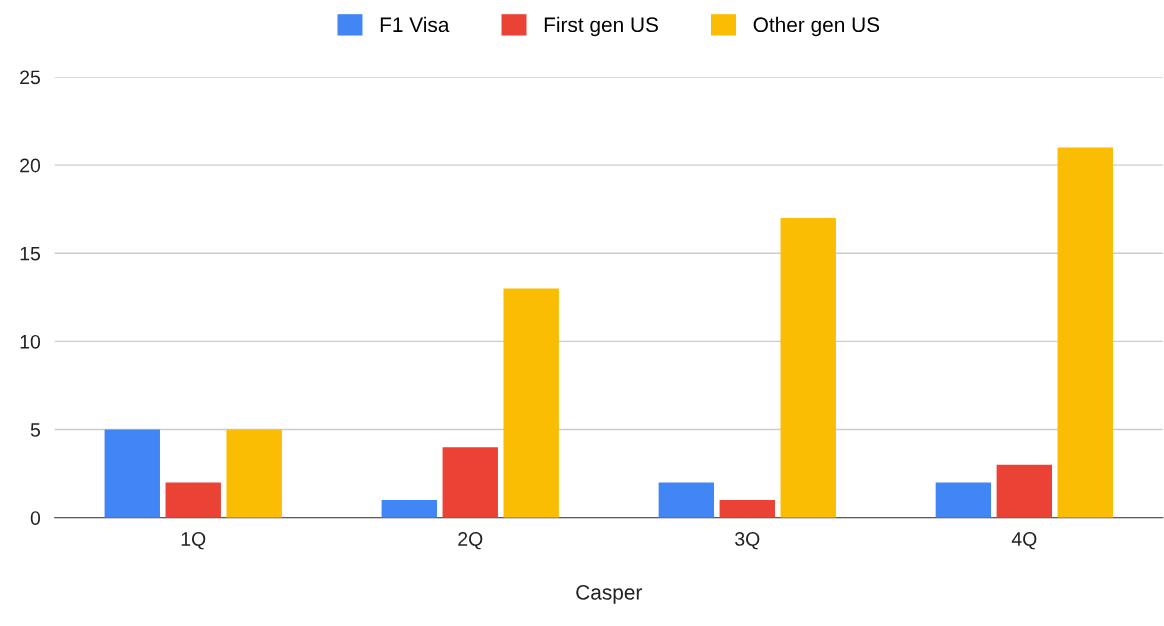  What do you see at coordinates (747, 541) in the screenshot?
I see `x-tick-label: 3Q` at bounding box center [747, 541].